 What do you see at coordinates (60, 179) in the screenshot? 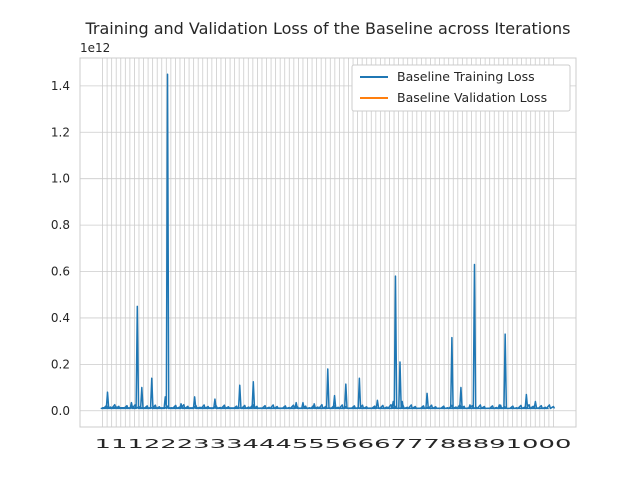
I see `y-tick-label: 1.0` at bounding box center [60, 179].